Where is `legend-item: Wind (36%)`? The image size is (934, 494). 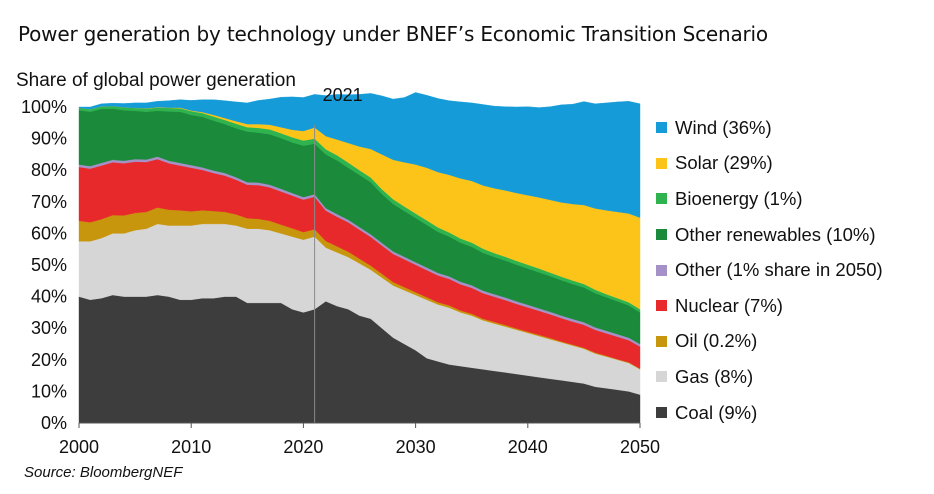 legend-item: Wind (36%) is located at coordinates (769, 128).